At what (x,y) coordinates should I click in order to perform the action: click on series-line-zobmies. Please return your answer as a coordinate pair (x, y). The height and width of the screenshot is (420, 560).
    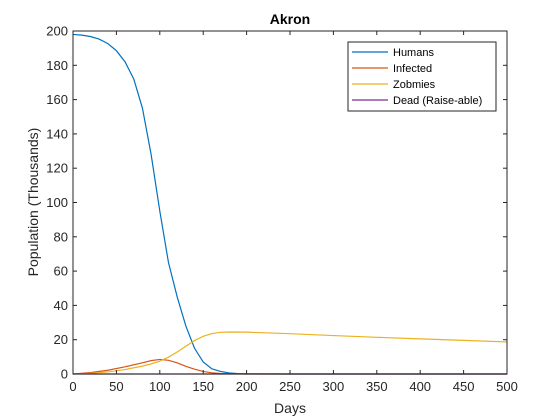
    Looking at the image, I should click on (290, 353).